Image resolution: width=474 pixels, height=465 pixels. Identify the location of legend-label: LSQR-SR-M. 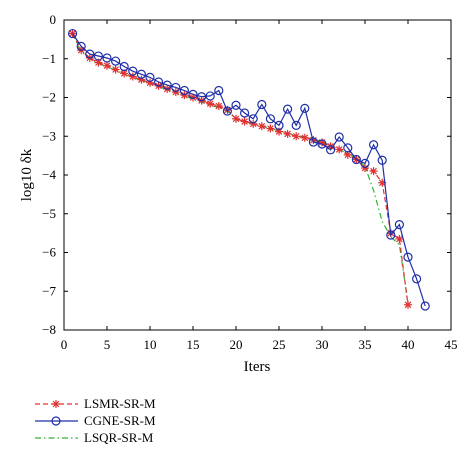
(119, 437).